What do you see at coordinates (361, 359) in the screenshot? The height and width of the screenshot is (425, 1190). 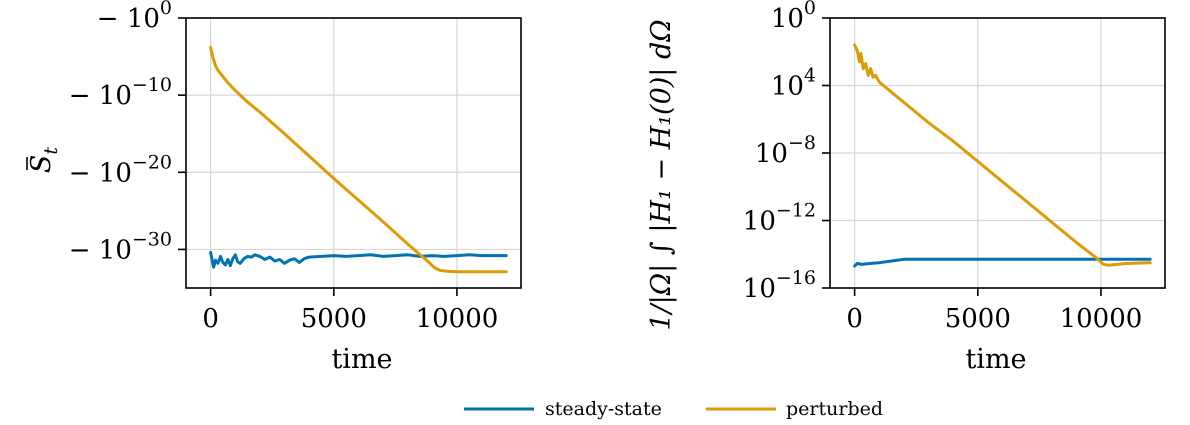 I see `left-x-axis-label: time` at bounding box center [361, 359].